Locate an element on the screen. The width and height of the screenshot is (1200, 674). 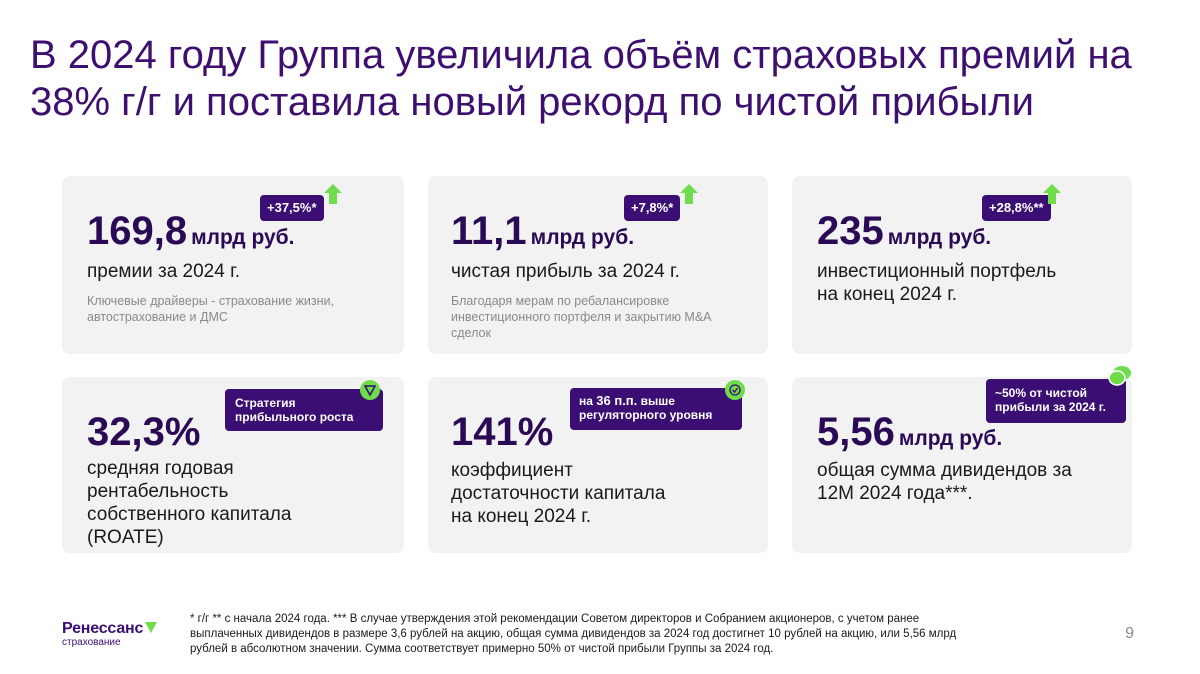
dividend-payout-badge-line1: ~50% от чистой is located at coordinates (1041, 393).